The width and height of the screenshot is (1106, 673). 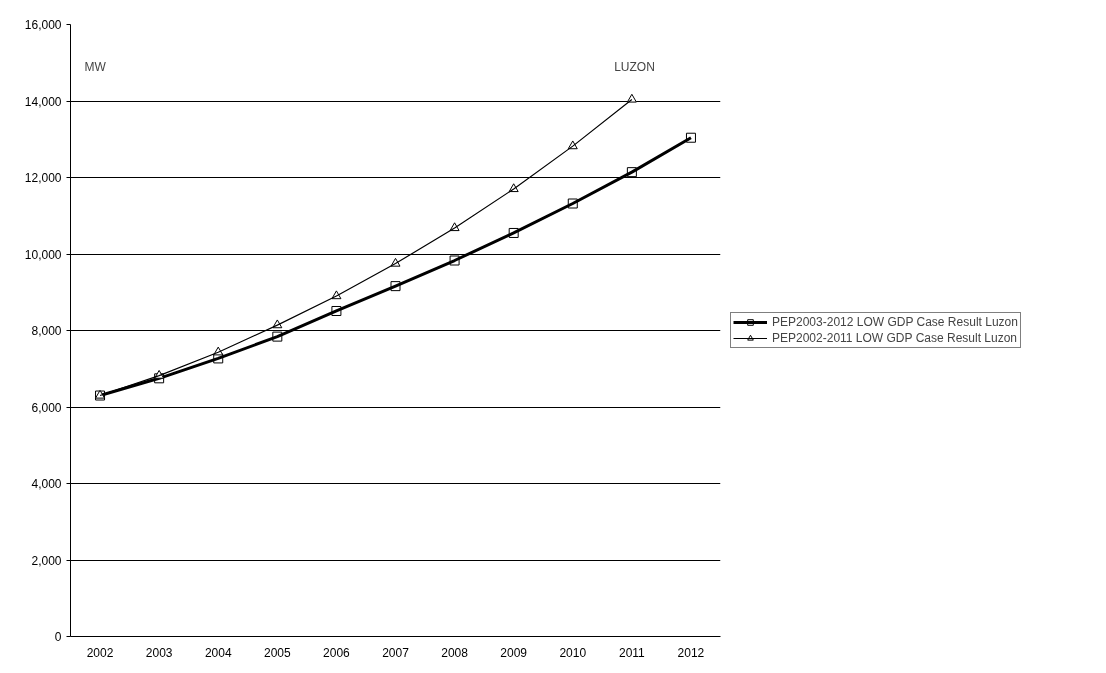 I want to click on x-tick-label: 2006, so click(x=337, y=652).